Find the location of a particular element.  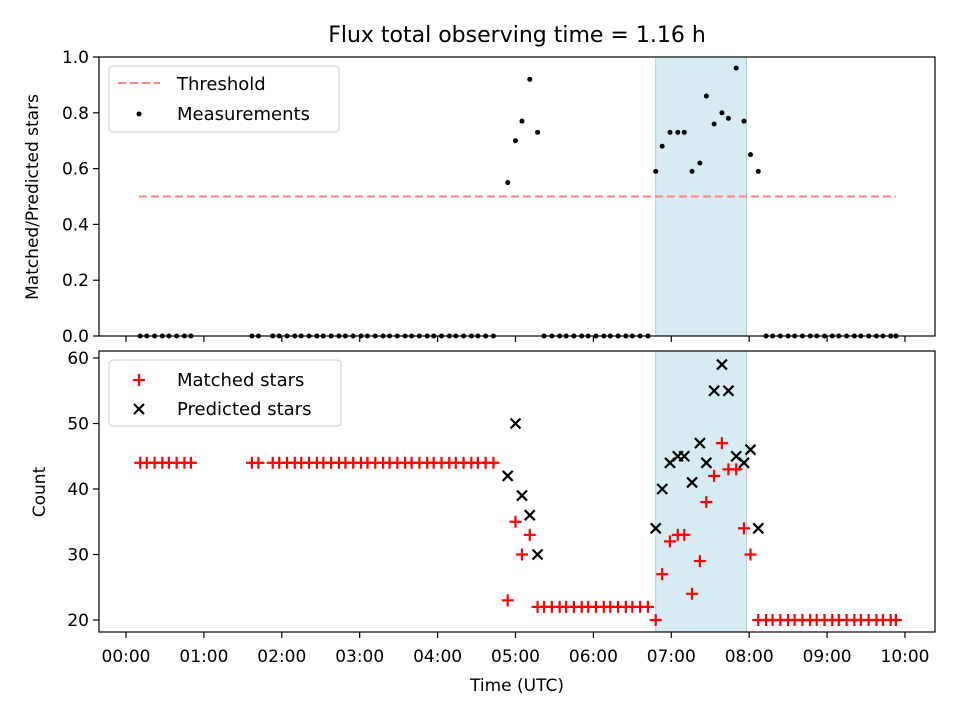

x-tick-label: 07:00 is located at coordinates (671, 657).